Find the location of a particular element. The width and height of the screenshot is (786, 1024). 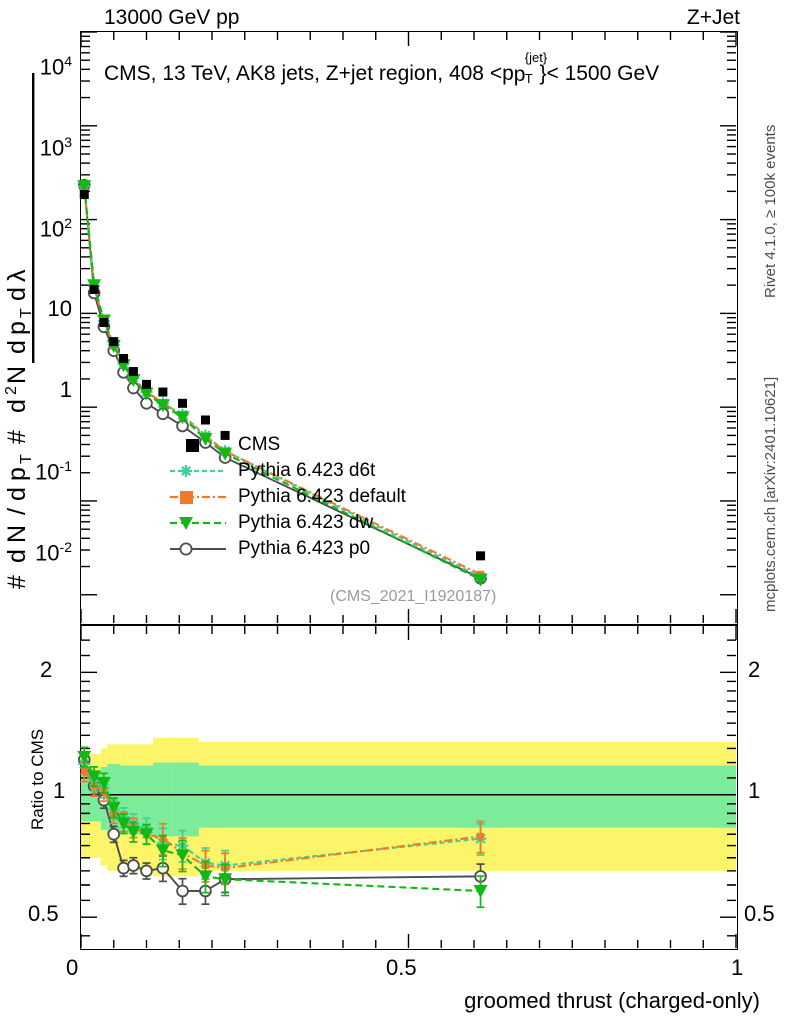

rivet-version-label: Rivet 4.1.0, ≥ 100k events is located at coordinates (770, 211).